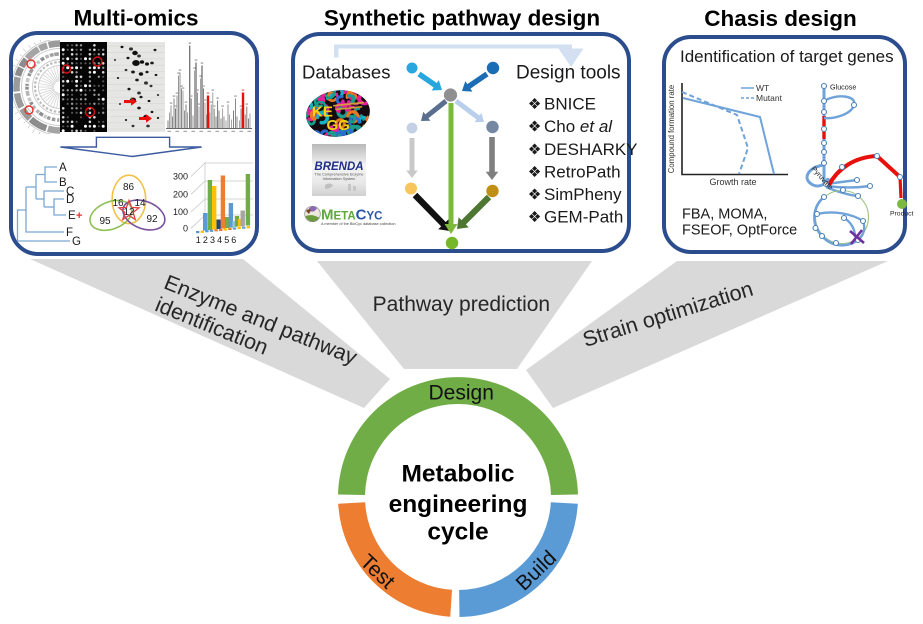  I want to click on svg-text: Compound formation rate, so click(671, 129).